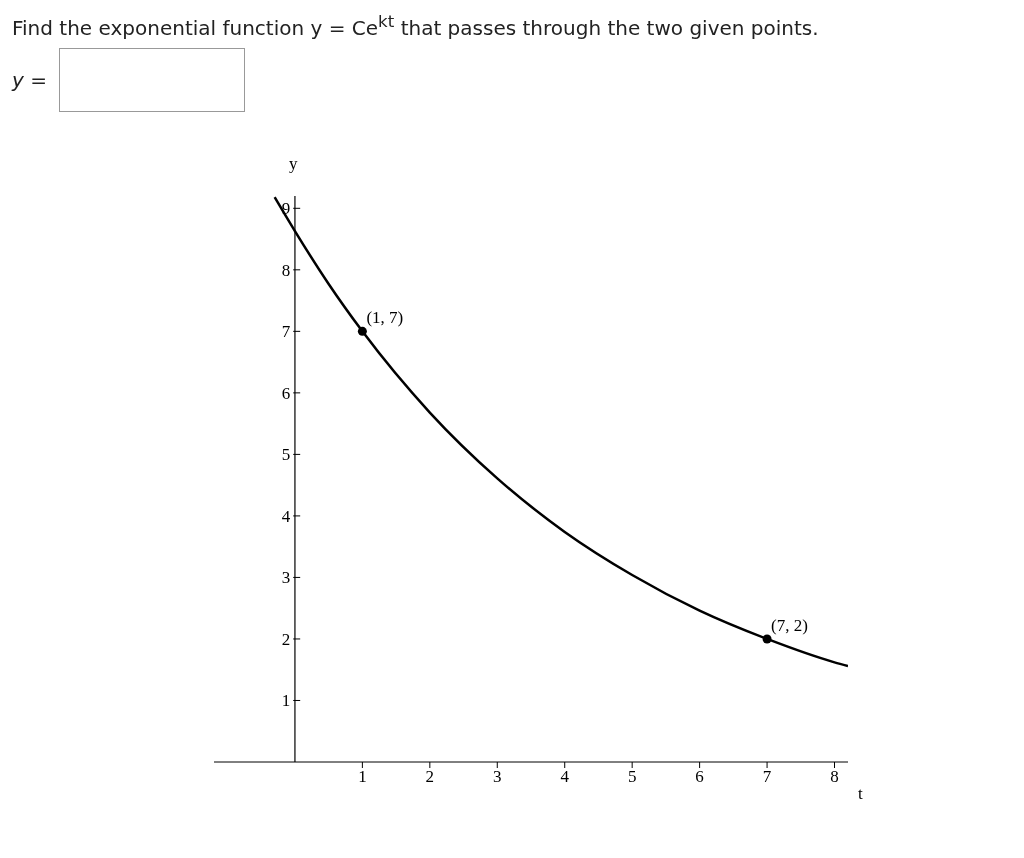  What do you see at coordinates (286, 332) in the screenshot?
I see `y-tick-label: 7` at bounding box center [286, 332].